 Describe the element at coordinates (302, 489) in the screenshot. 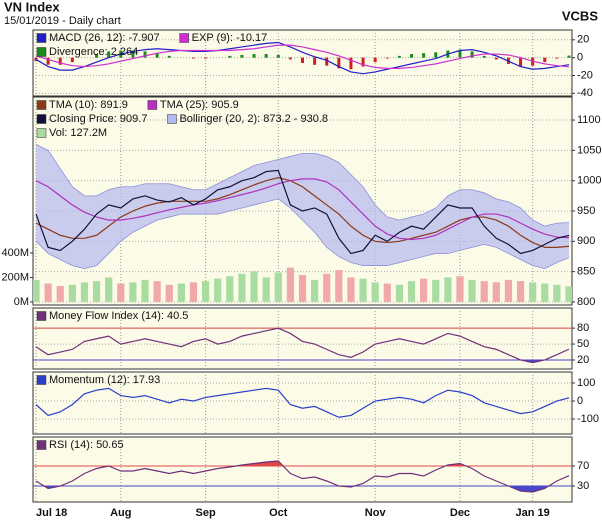

I see `oversold-area` at that location.